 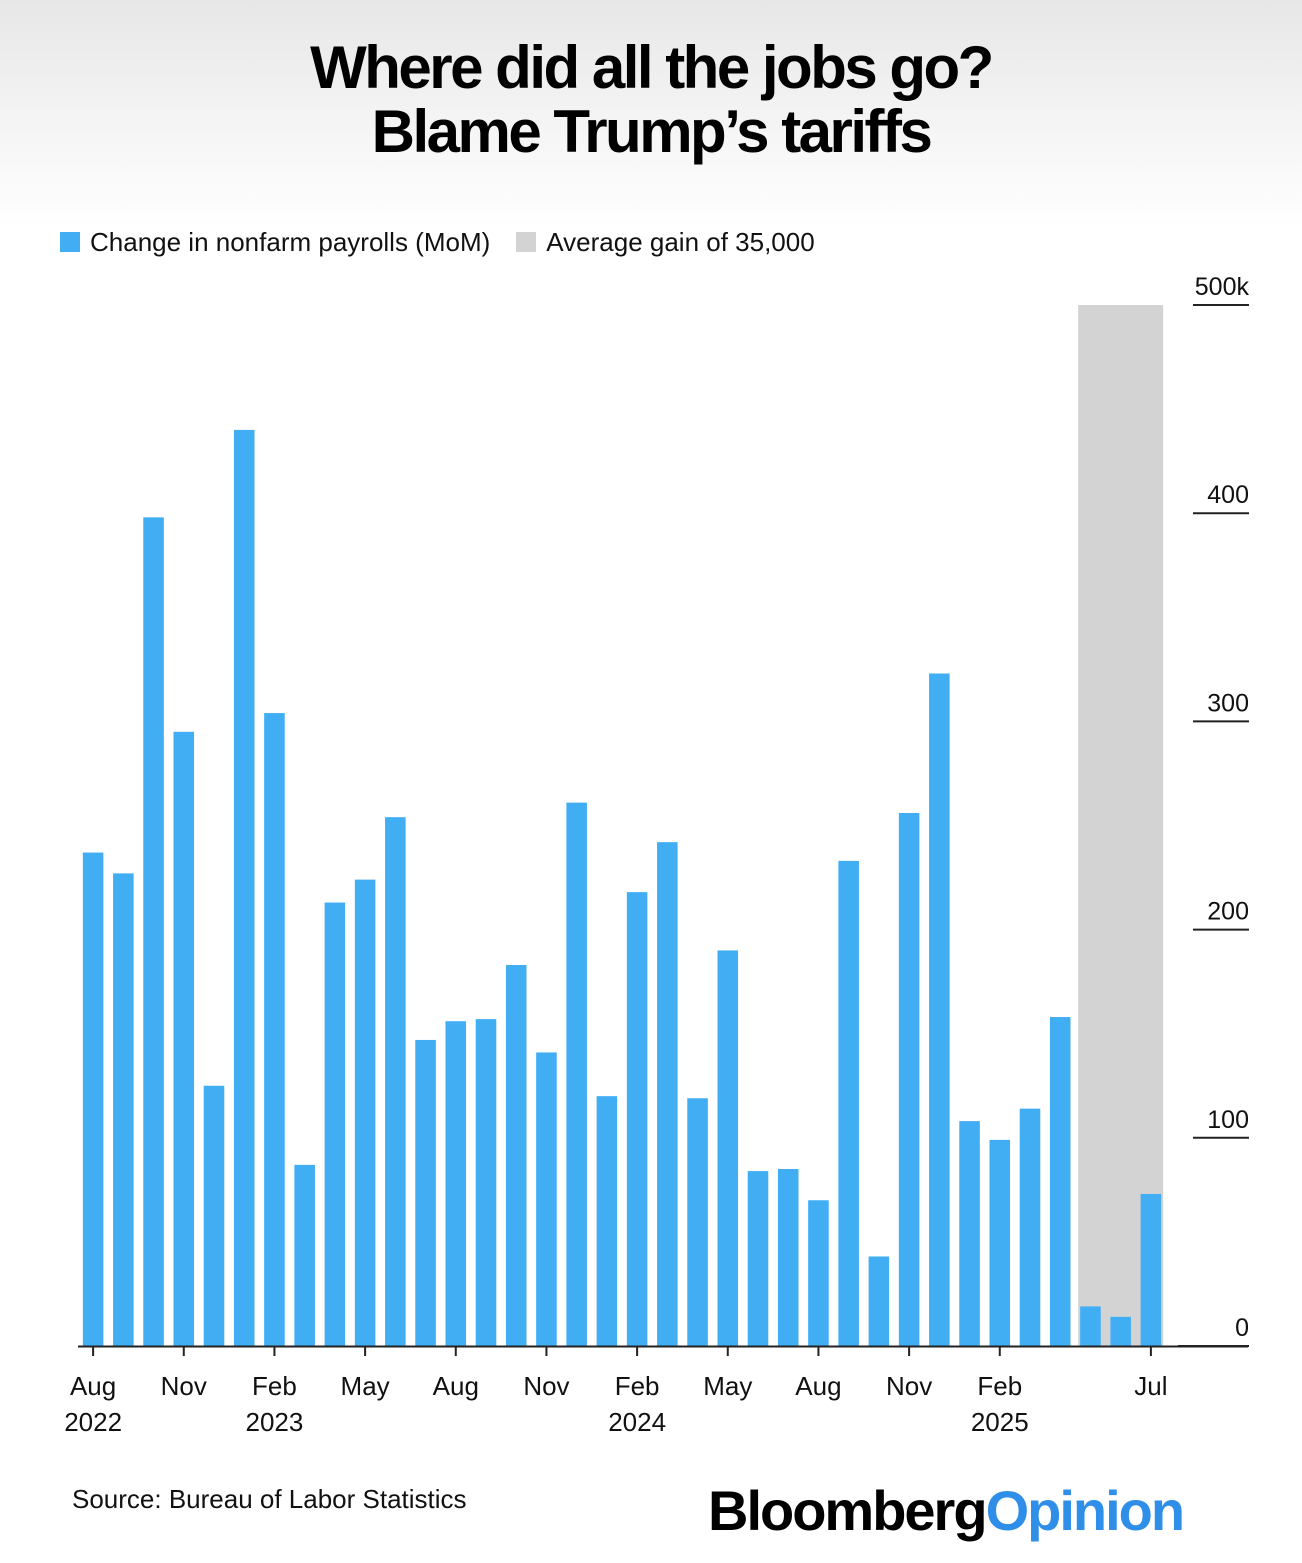 I want to click on bar-sep-2022, so click(x=123, y=1109).